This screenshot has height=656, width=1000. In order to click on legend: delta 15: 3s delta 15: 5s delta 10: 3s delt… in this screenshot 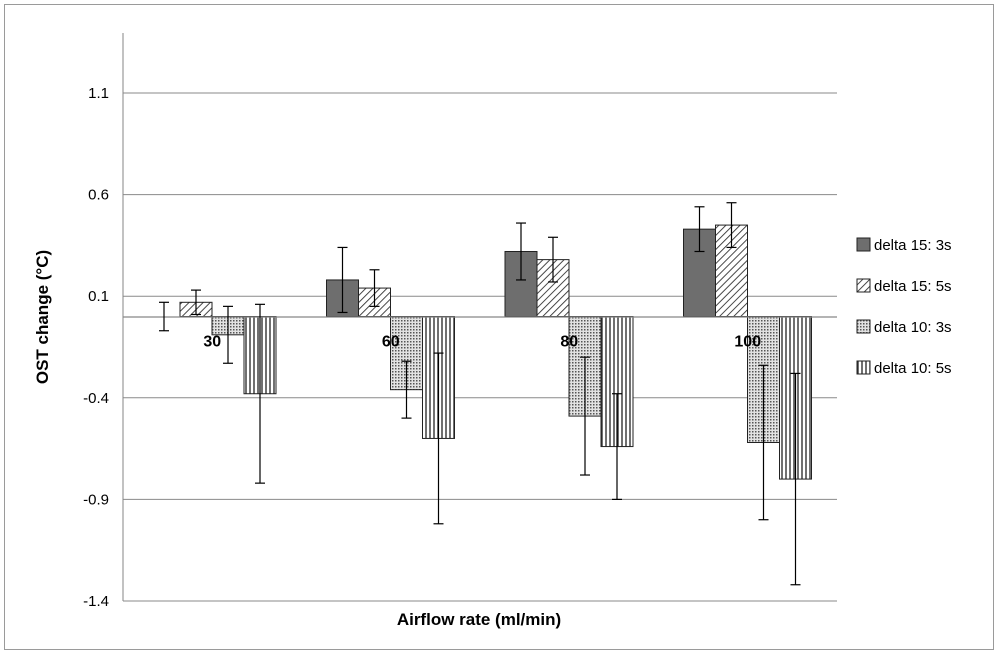, I will do `click(904, 307)`.